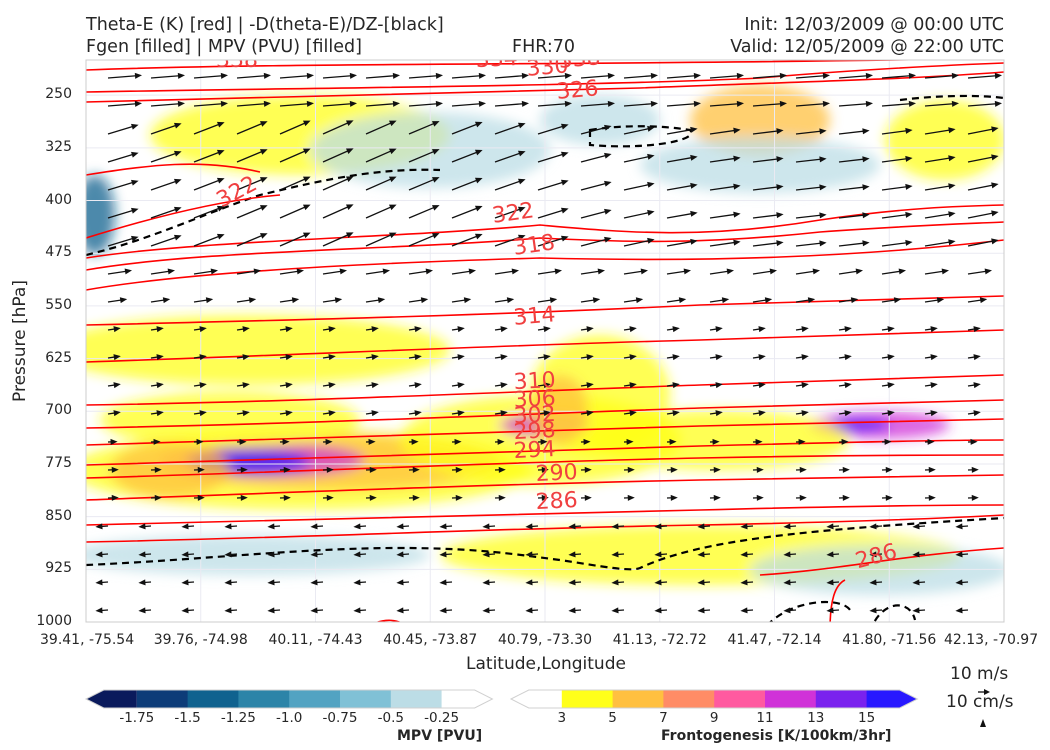 This screenshot has width=1050, height=750. I want to click on x-tick-label: 40.79, -73.30, so click(545, 640).